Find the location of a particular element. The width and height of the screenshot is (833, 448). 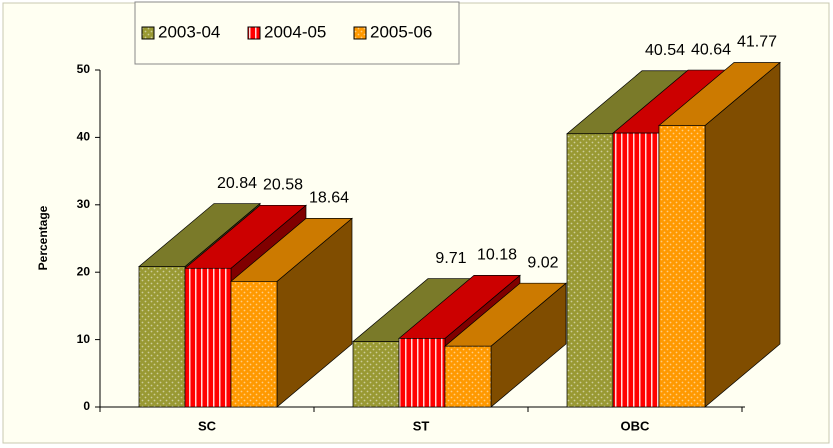

value-label: 10.18 is located at coordinates (497, 255).